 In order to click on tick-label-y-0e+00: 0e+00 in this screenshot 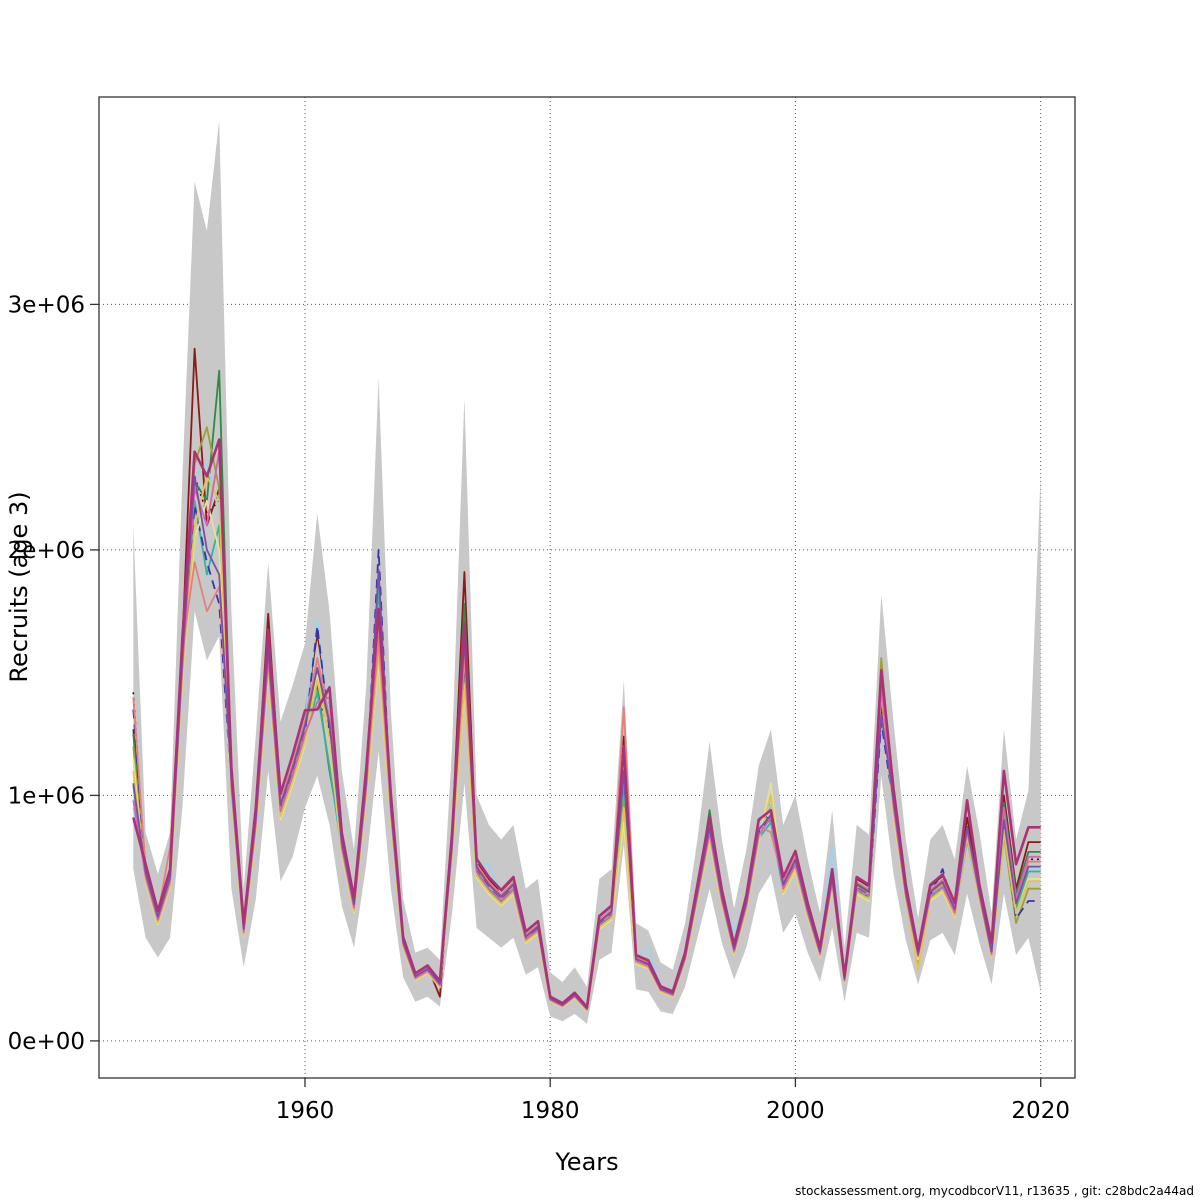, I will do `click(46, 1042)`.